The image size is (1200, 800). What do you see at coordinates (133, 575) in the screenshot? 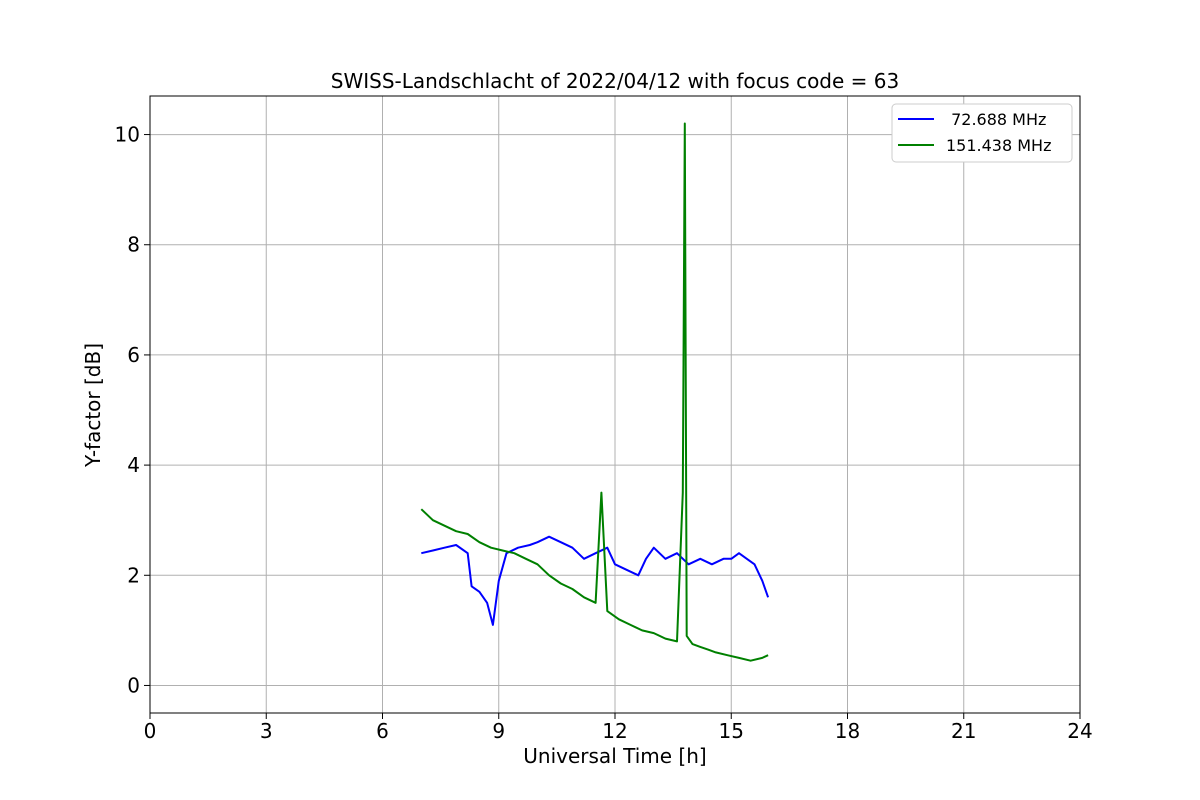
I see `y-tick-label: 2` at bounding box center [133, 575].